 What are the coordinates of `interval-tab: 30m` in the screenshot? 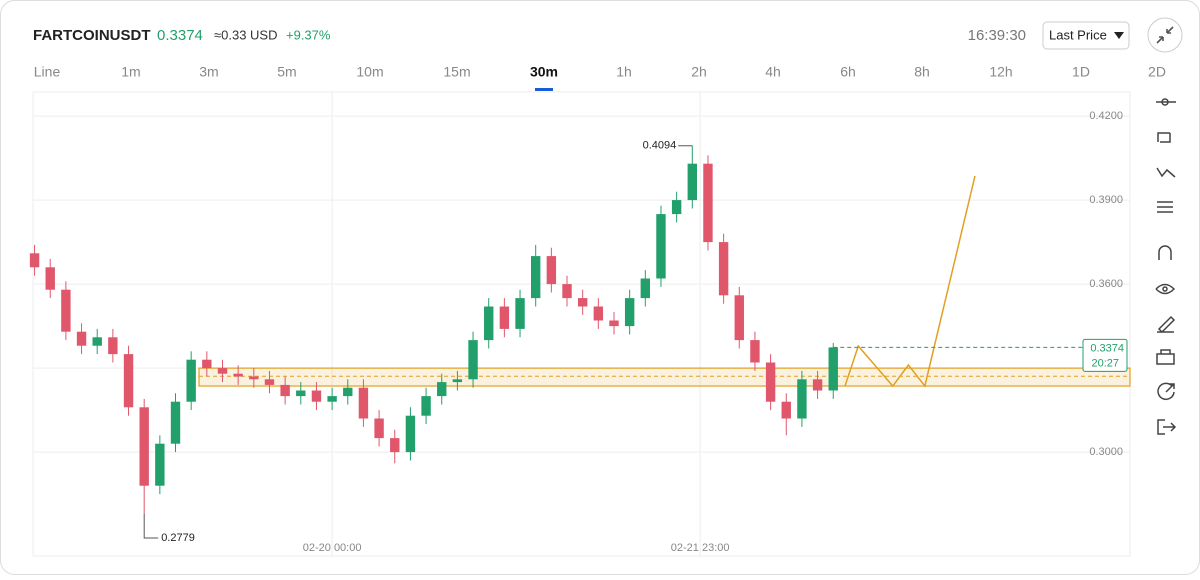 It's located at (544, 72).